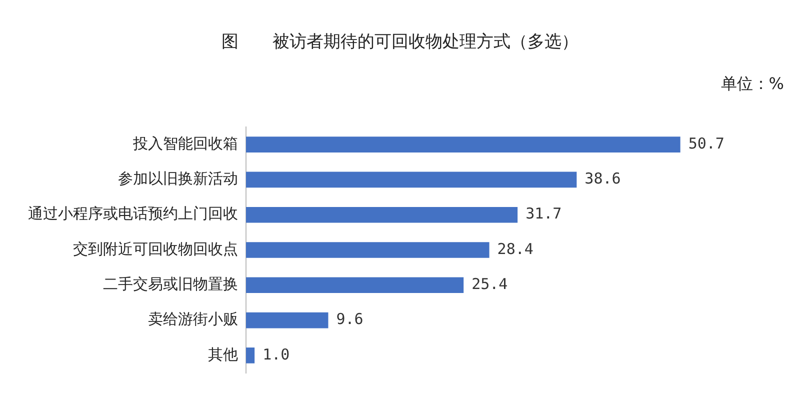  What do you see at coordinates (400, 42) in the screenshot?
I see `chart-title: 图 被访者期待的可回收物处理方式（多选）` at bounding box center [400, 42].